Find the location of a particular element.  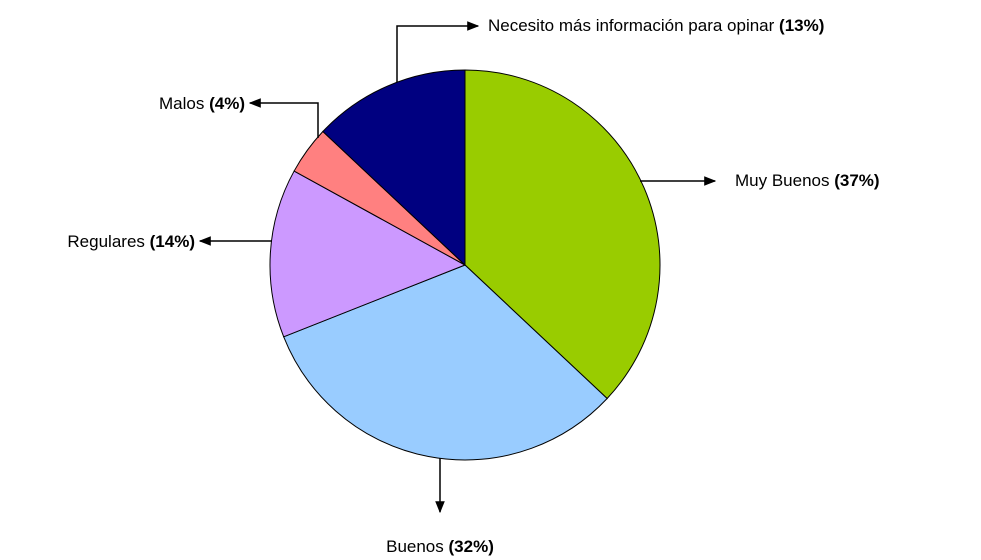

value-label: (14%) is located at coordinates (172, 241).